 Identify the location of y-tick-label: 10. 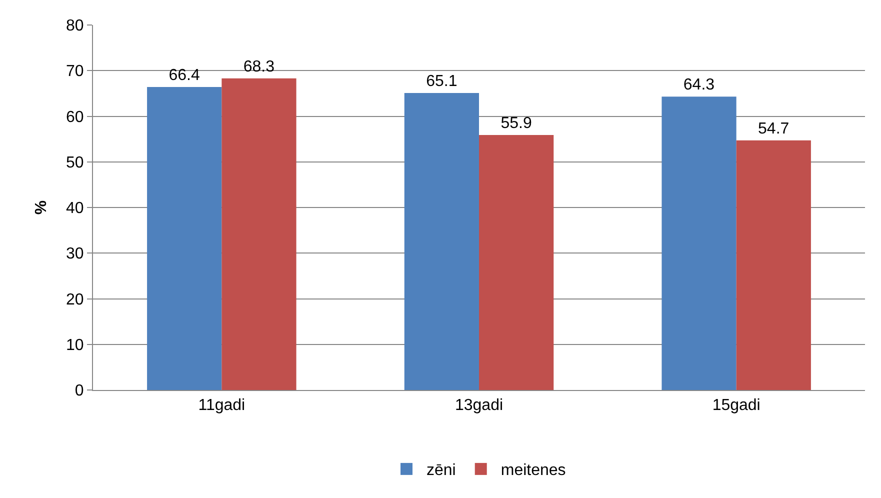
(75, 345).